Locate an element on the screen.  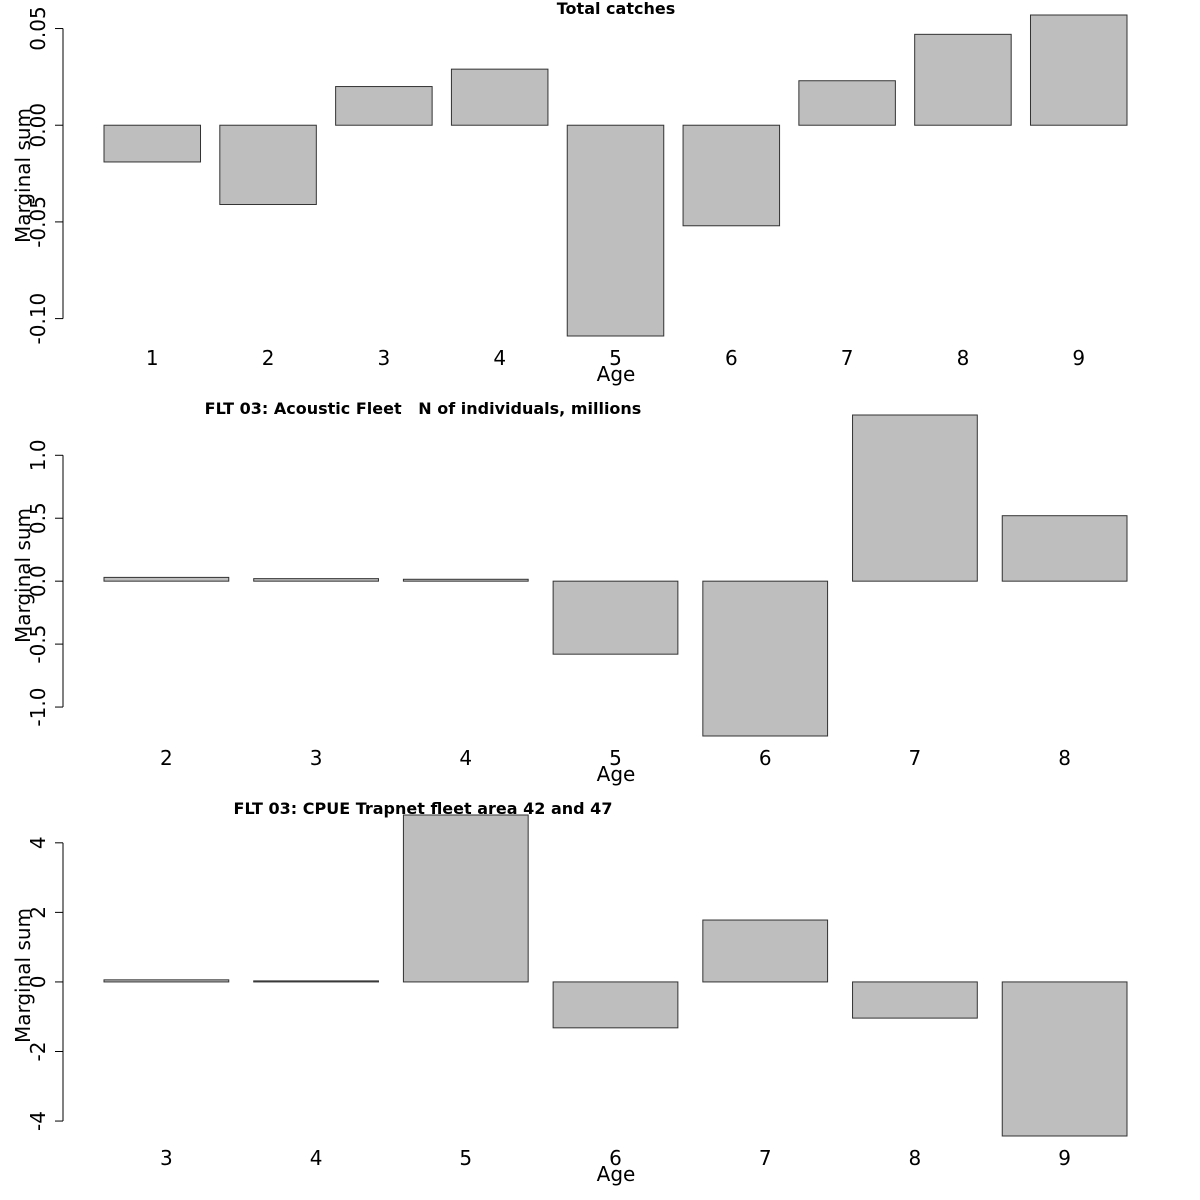
y-tick-label: 0.00 is located at coordinates (38, 125).